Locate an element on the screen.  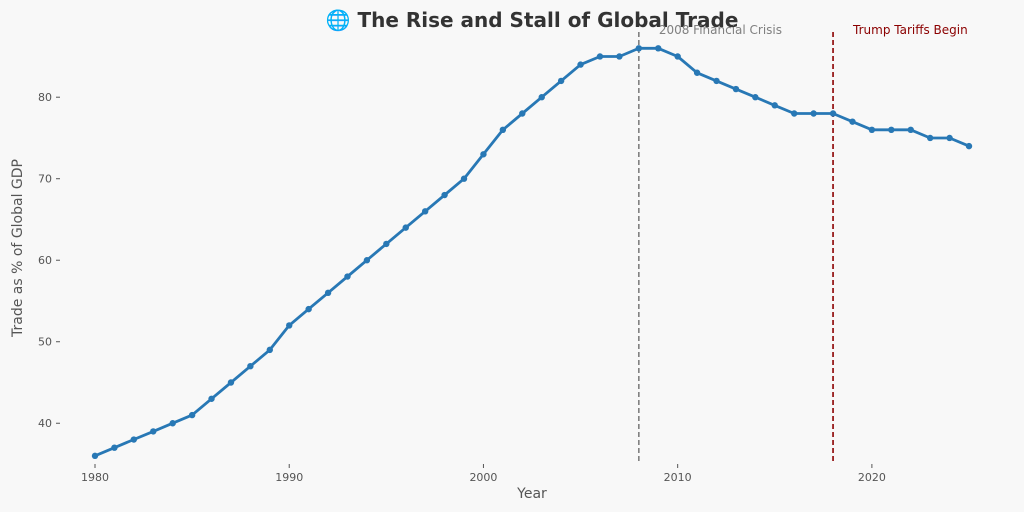
annotation-label: Trump Tariffs Begin is located at coordinates (910, 30).